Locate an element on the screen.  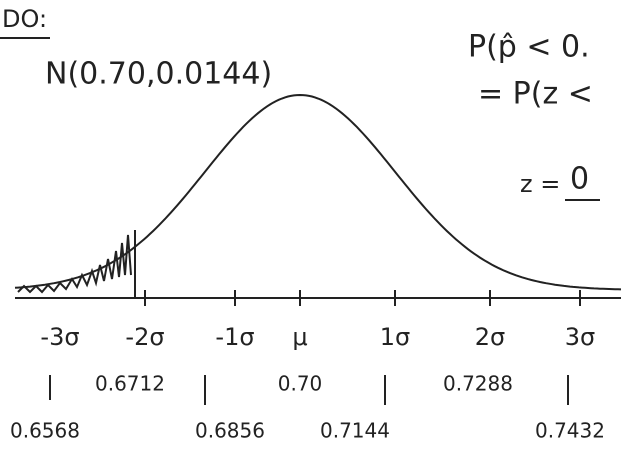
work-line: z = is located at coordinates (540, 184).